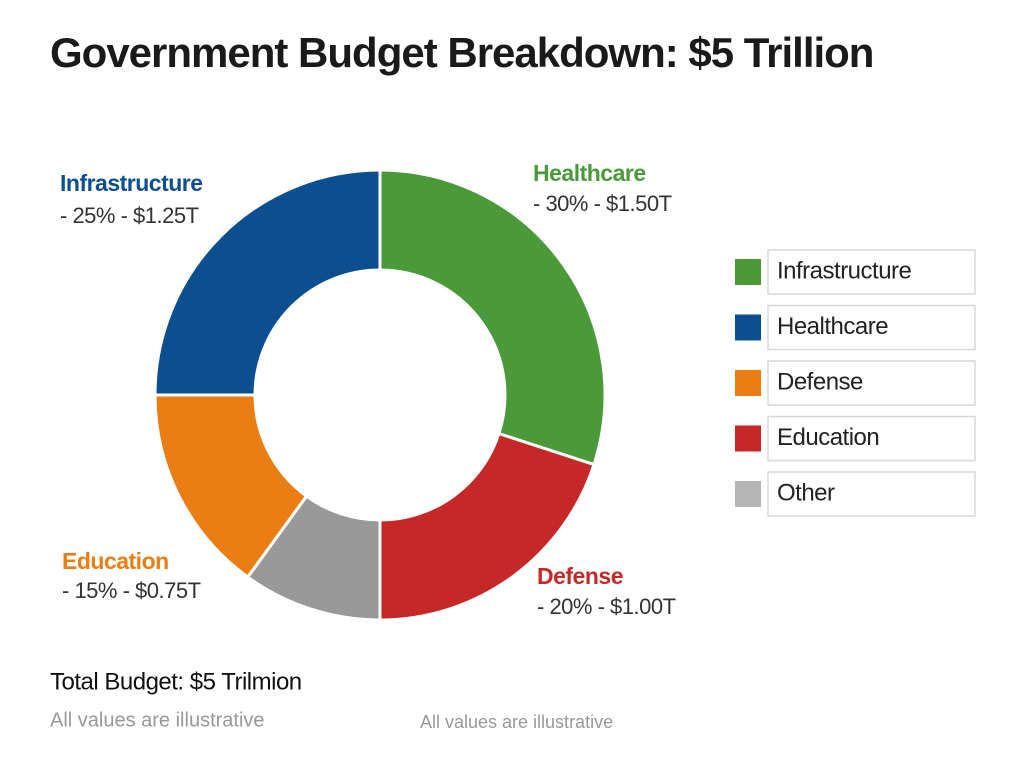  What do you see at coordinates (602, 203) in the screenshot?
I see `slice-value-label: - 30% - $1.50T` at bounding box center [602, 203].